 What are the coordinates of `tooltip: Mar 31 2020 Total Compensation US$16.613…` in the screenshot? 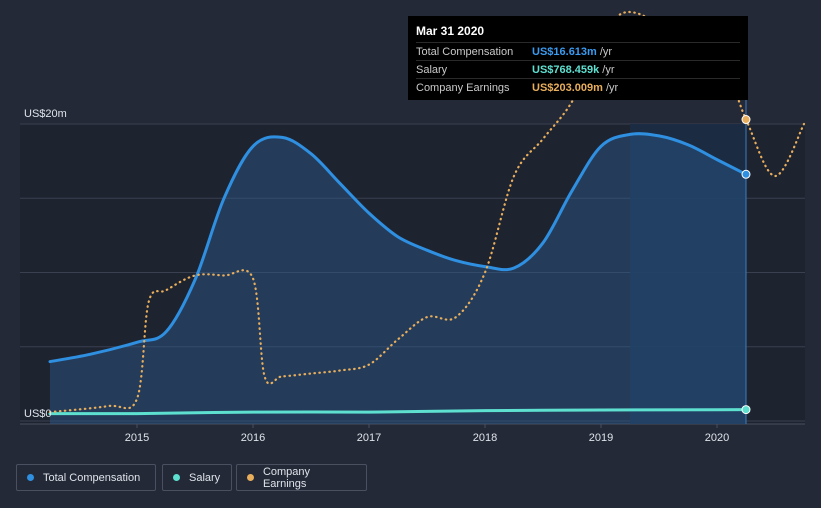 It's located at (578, 58).